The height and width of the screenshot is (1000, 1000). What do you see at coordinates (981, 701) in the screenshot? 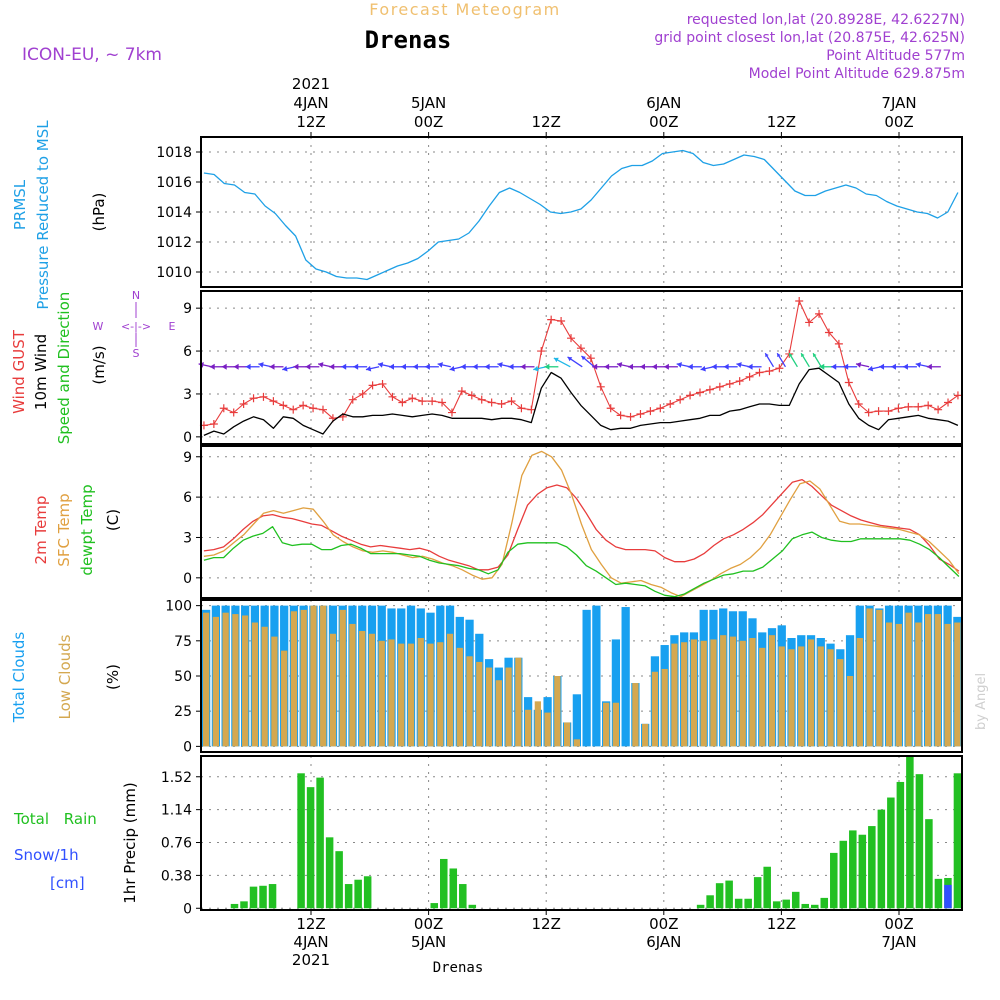
I see `watermark: by Angel` at bounding box center [981, 701].